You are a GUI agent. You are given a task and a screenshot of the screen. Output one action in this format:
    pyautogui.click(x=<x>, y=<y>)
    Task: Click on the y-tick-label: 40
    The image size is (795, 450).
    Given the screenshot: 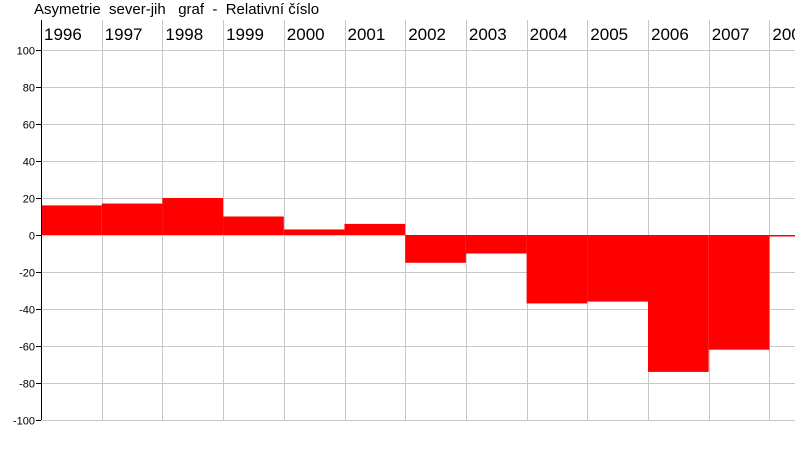 What is the action you would take?
    pyautogui.click(x=29, y=163)
    